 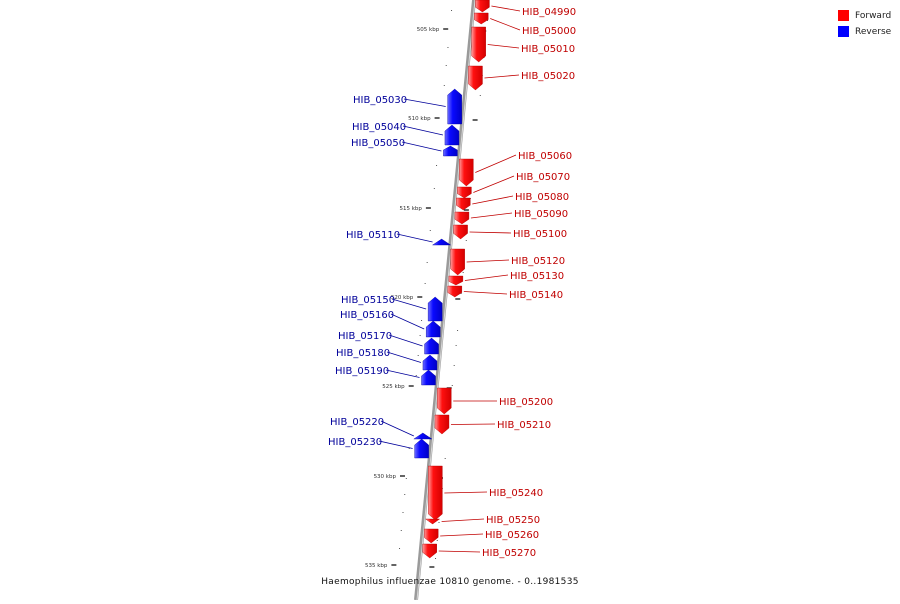 I want to click on legend-label-reverse: Reverse, so click(x=873, y=31).